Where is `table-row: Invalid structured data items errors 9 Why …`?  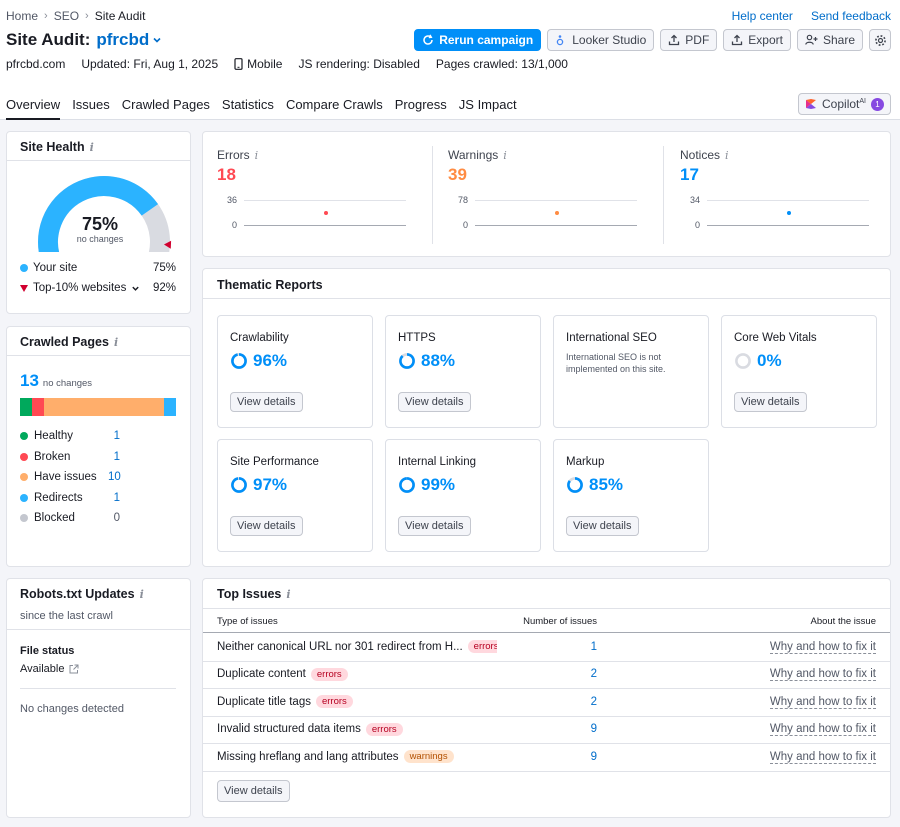 table-row: Invalid structured data items errors 9 Why … is located at coordinates (546, 729).